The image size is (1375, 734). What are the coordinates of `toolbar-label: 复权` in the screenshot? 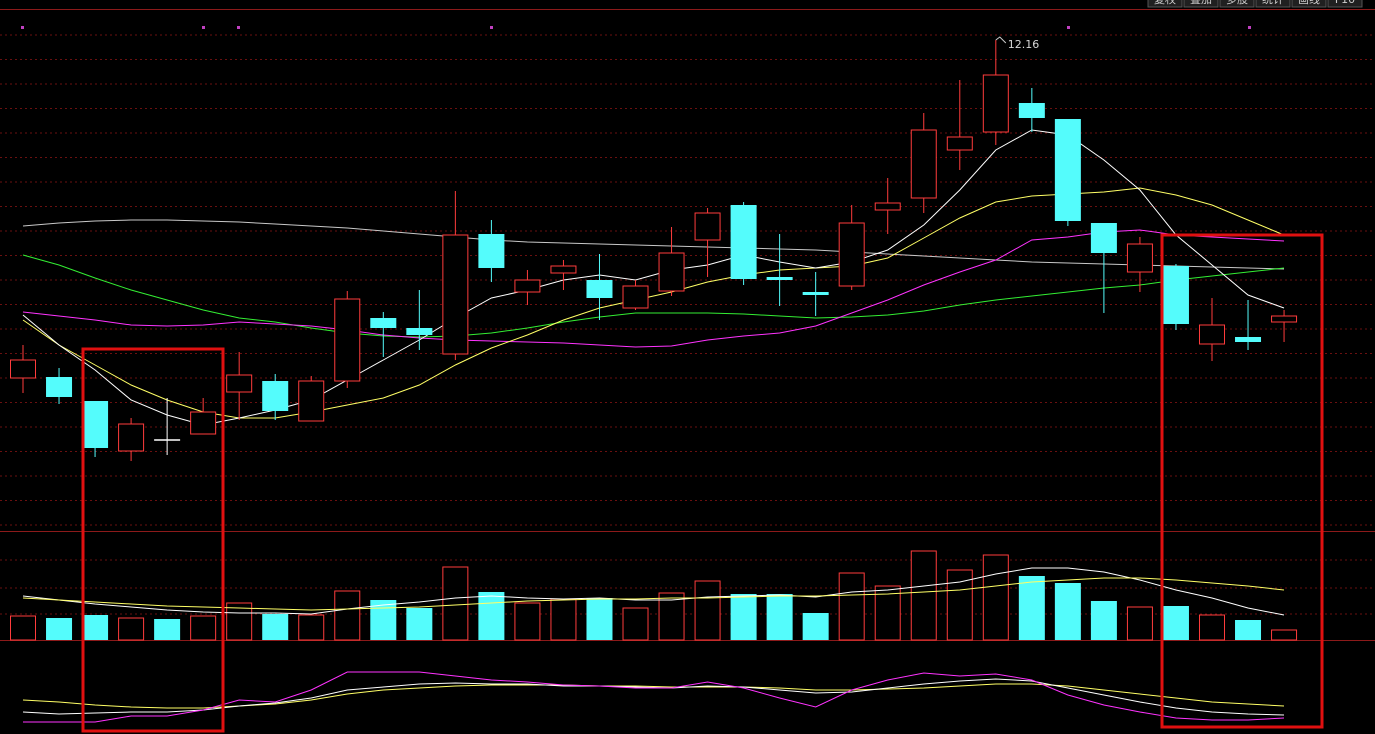 It's located at (1165, 3).